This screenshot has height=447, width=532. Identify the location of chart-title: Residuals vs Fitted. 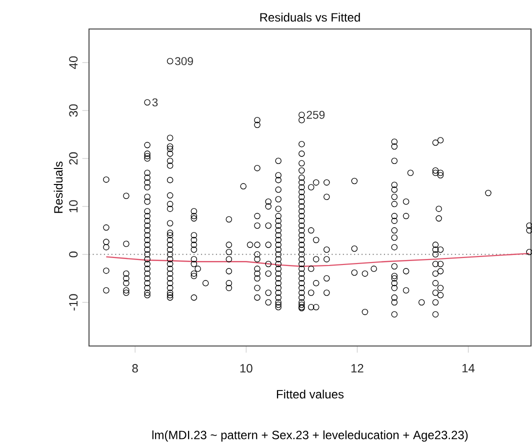
(310, 17).